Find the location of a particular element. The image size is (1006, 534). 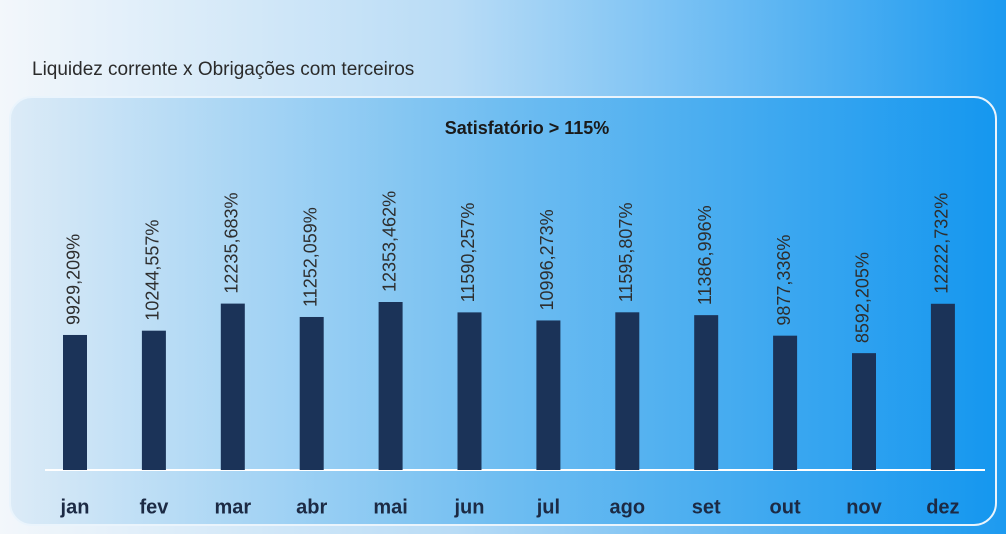

x-tick-label: abr is located at coordinates (311, 507).